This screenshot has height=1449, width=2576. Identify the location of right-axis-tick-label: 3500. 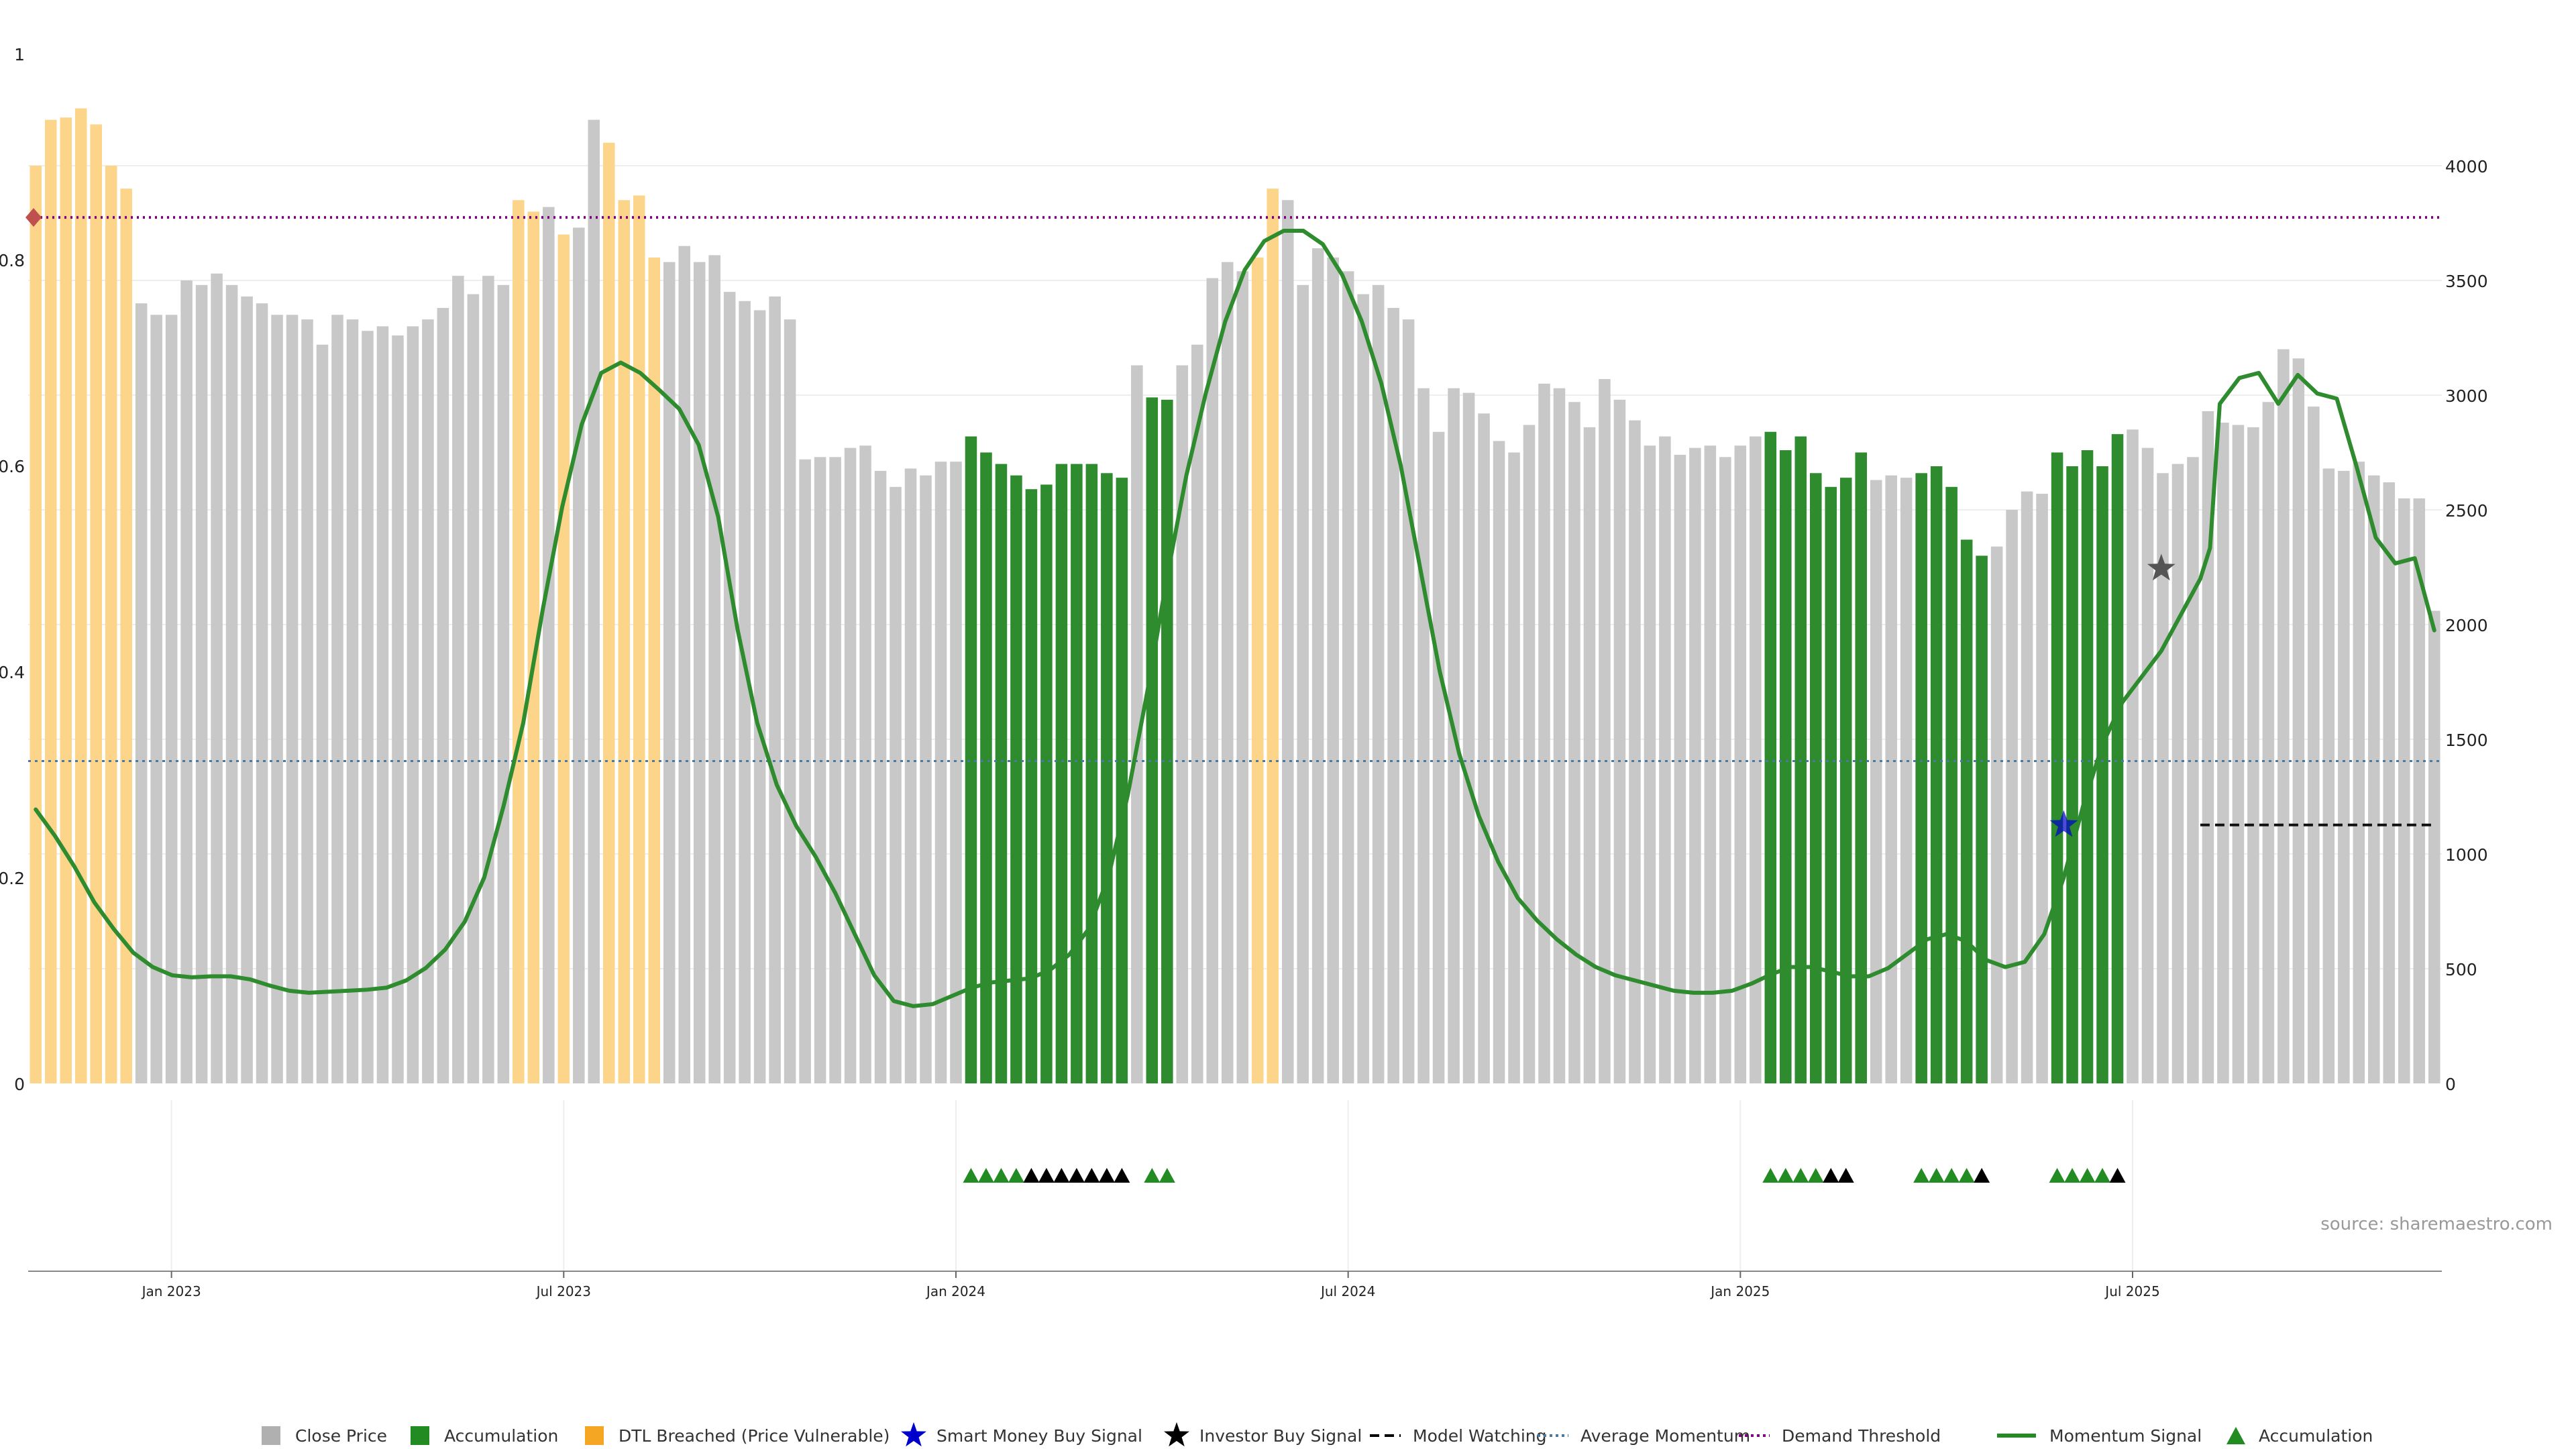
(2466, 281).